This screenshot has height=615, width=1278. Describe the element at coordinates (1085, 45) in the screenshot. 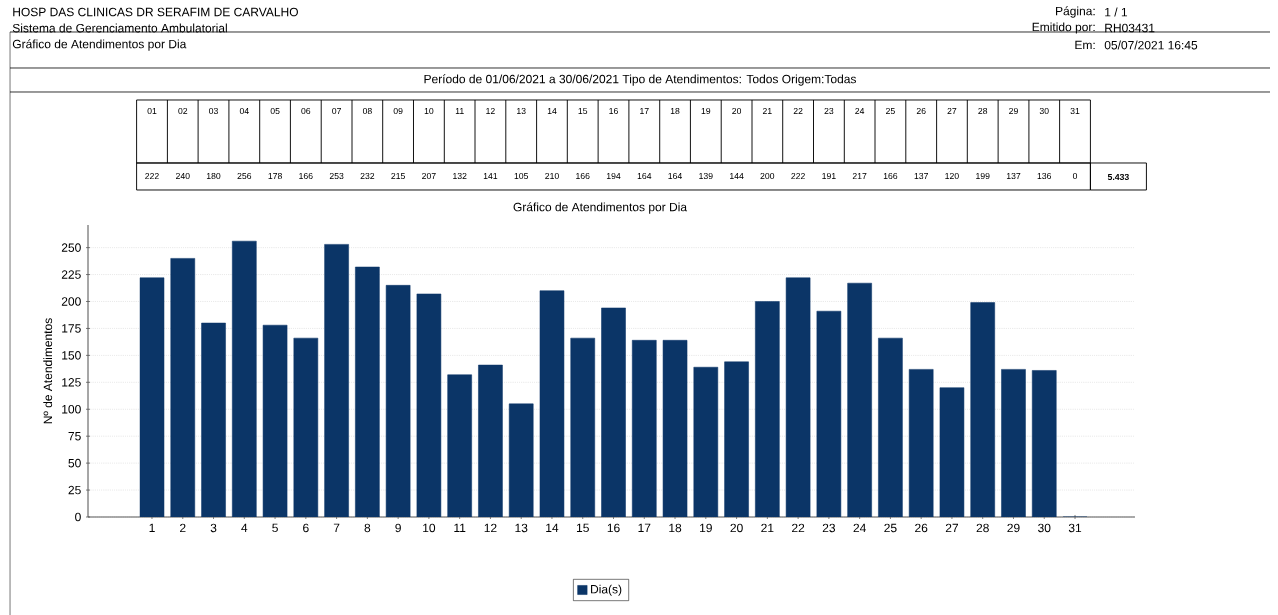

I see `text: Em:` at that location.